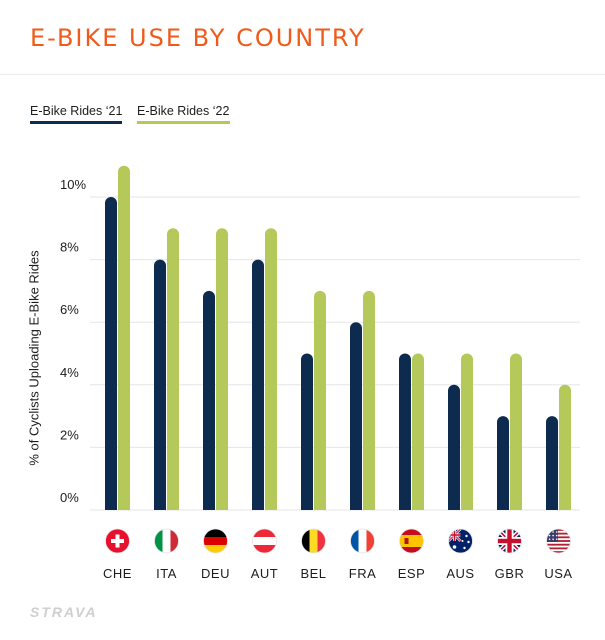  What do you see at coordinates (117, 573) in the screenshot?
I see `x-tick-label: CHE` at bounding box center [117, 573].